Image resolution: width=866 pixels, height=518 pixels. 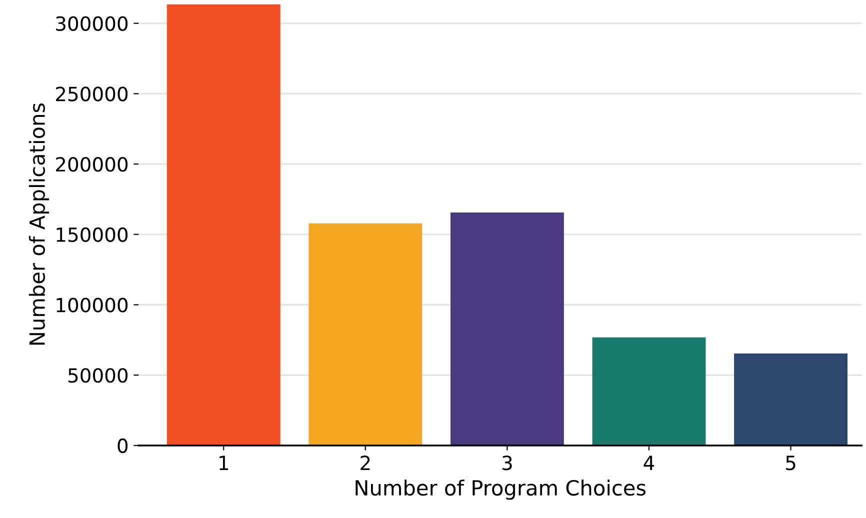 I want to click on y-tick-label: 150000, so click(x=92, y=234).